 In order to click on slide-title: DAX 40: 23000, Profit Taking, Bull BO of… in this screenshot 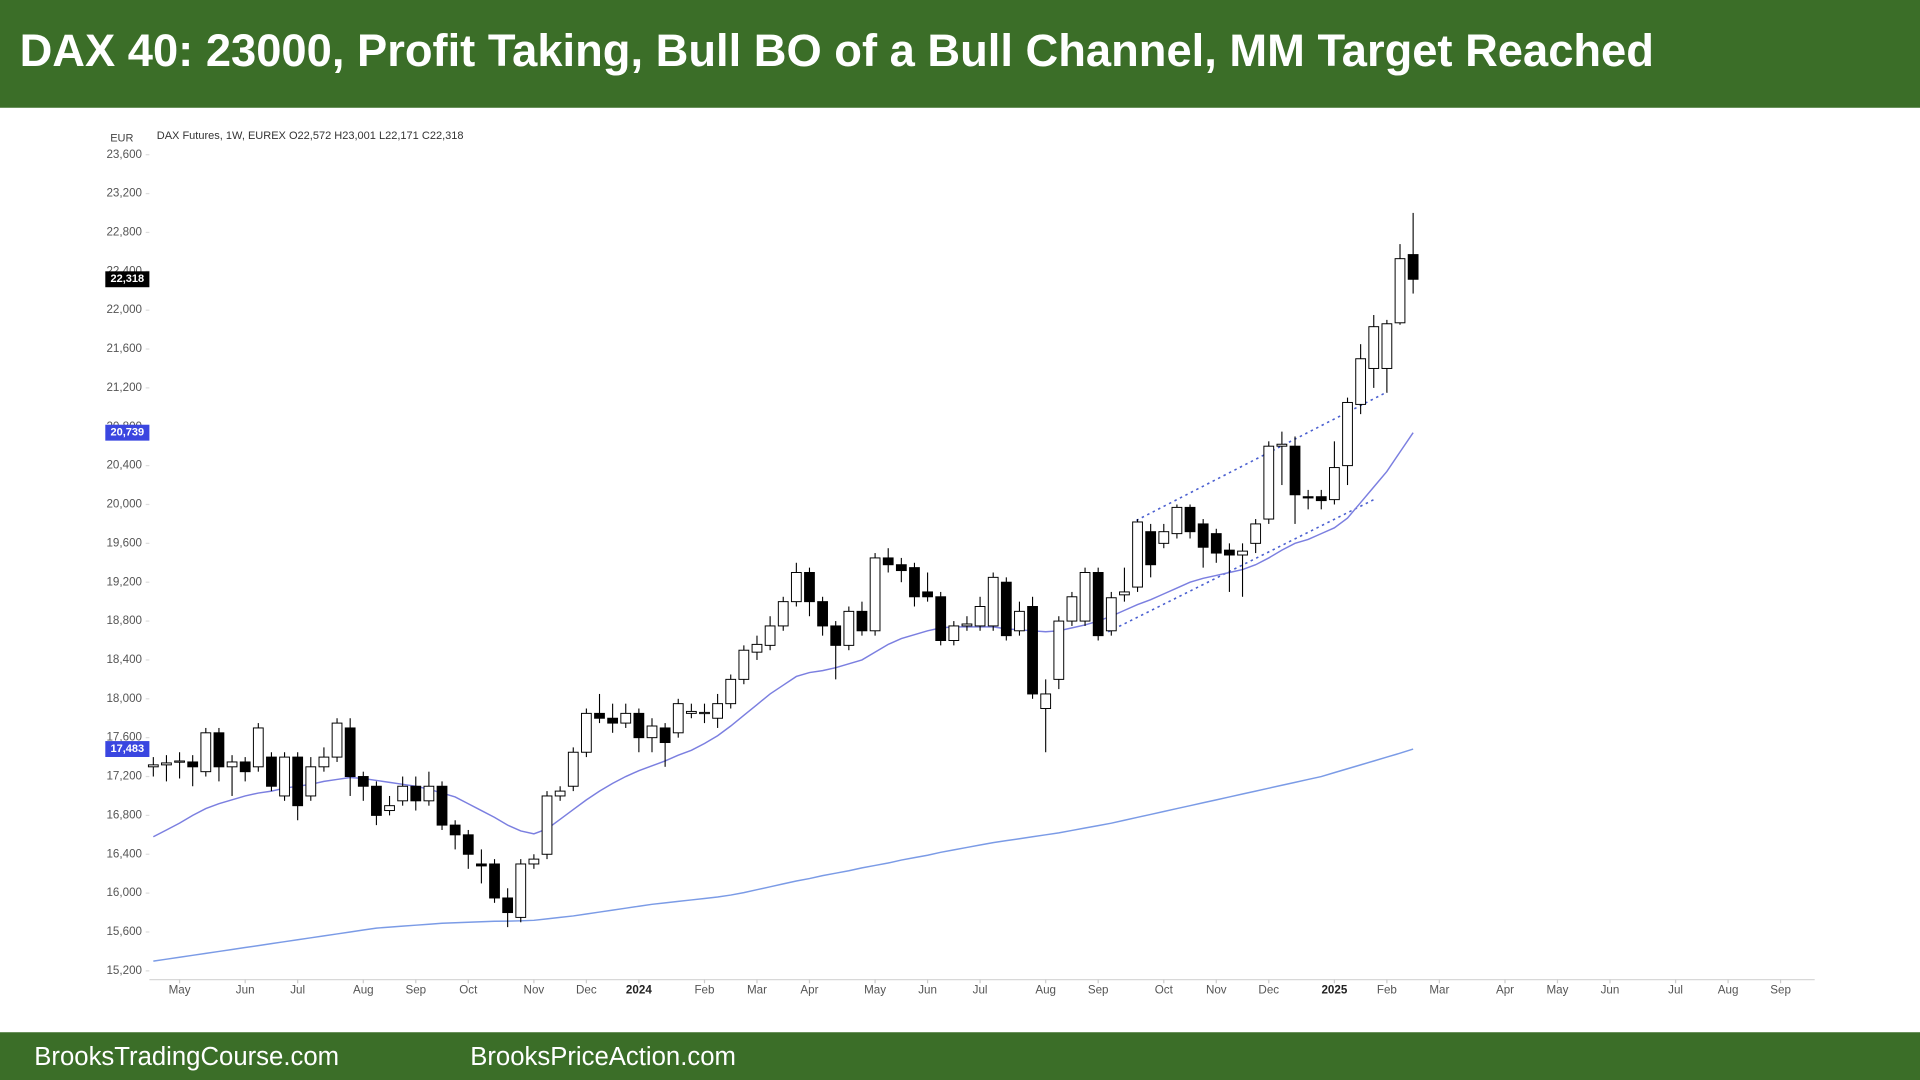, I will do `click(837, 50)`.